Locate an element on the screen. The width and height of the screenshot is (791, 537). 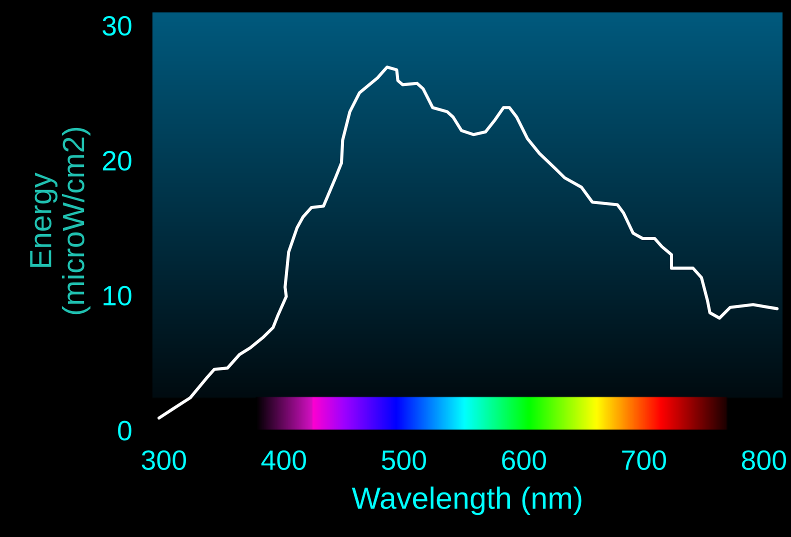
x-tick-label: 300 is located at coordinates (164, 460).